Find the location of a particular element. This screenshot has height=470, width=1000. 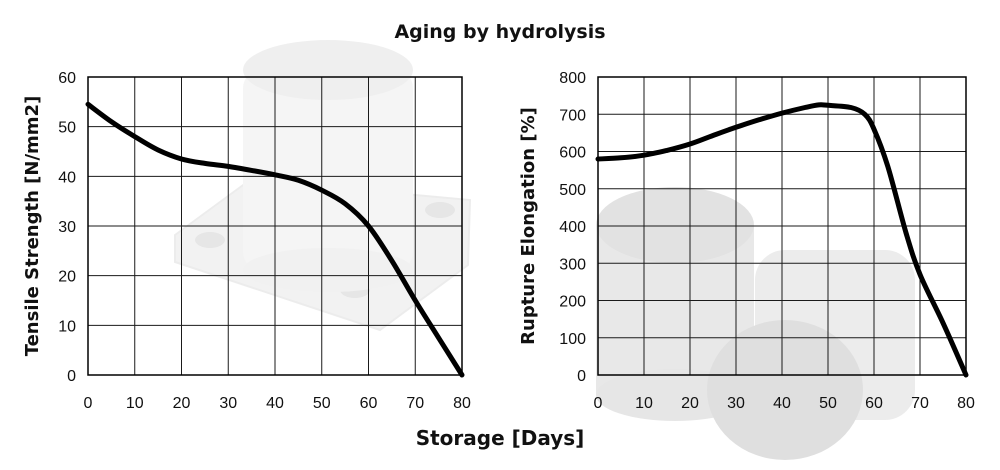

y-tick-label: 700 is located at coordinates (572, 115).